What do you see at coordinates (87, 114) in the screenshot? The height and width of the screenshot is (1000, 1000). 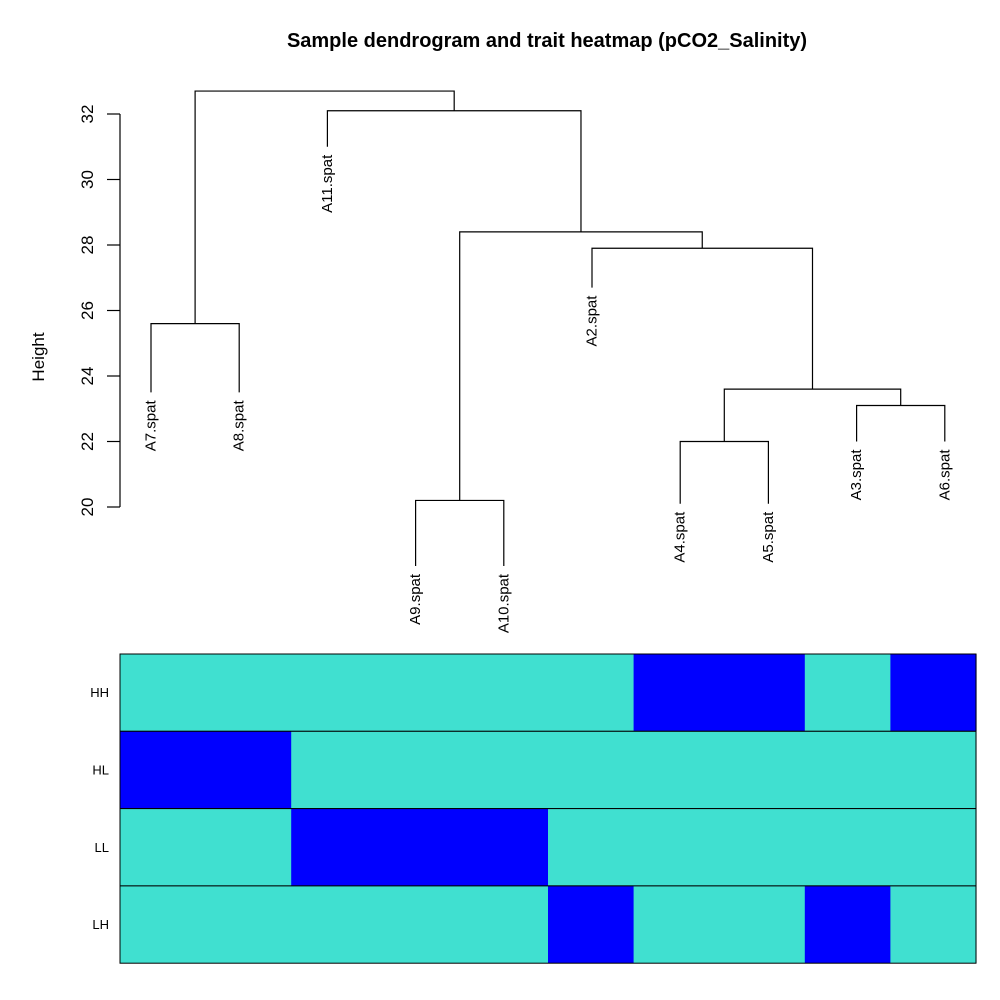 I see `y-tick-label: 32` at bounding box center [87, 114].